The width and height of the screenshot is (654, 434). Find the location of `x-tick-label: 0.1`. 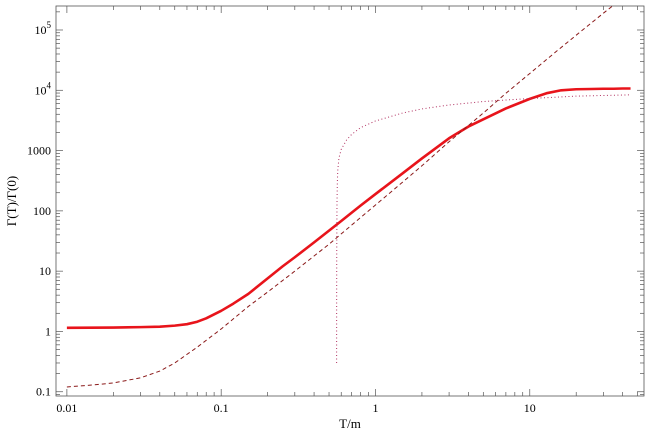

x-tick-label: 0.1 is located at coordinates (221, 408).